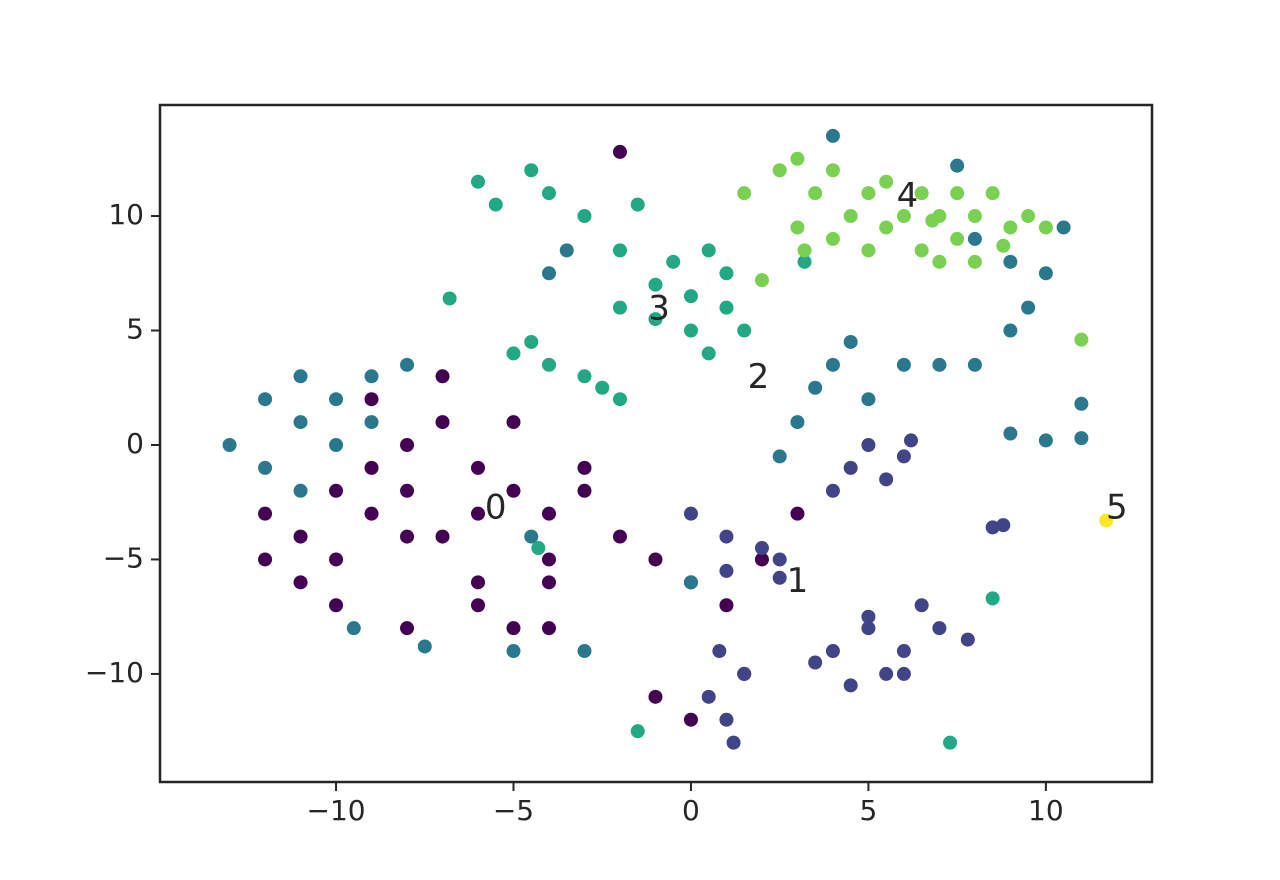 The width and height of the screenshot is (1280, 880). What do you see at coordinates (798, 581) in the screenshot?
I see `cluster-label: 1` at bounding box center [798, 581].